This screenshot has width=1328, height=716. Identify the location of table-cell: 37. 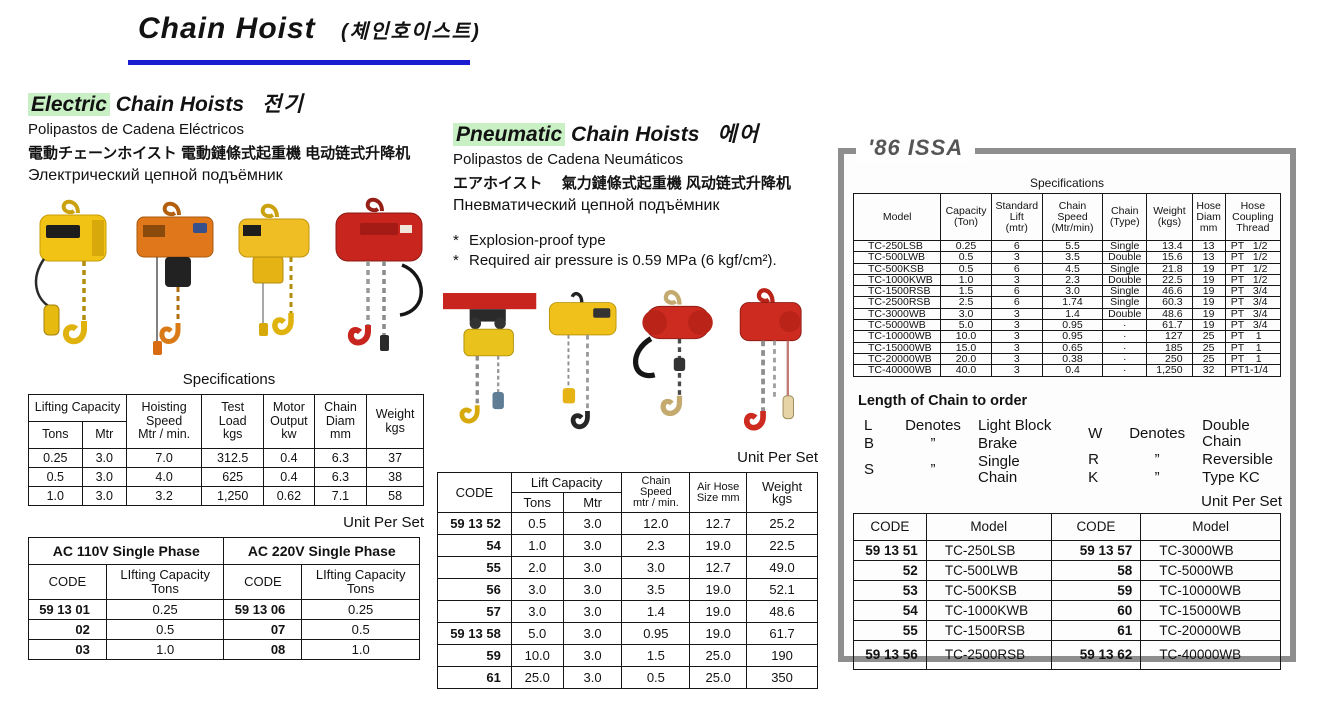
(395, 458).